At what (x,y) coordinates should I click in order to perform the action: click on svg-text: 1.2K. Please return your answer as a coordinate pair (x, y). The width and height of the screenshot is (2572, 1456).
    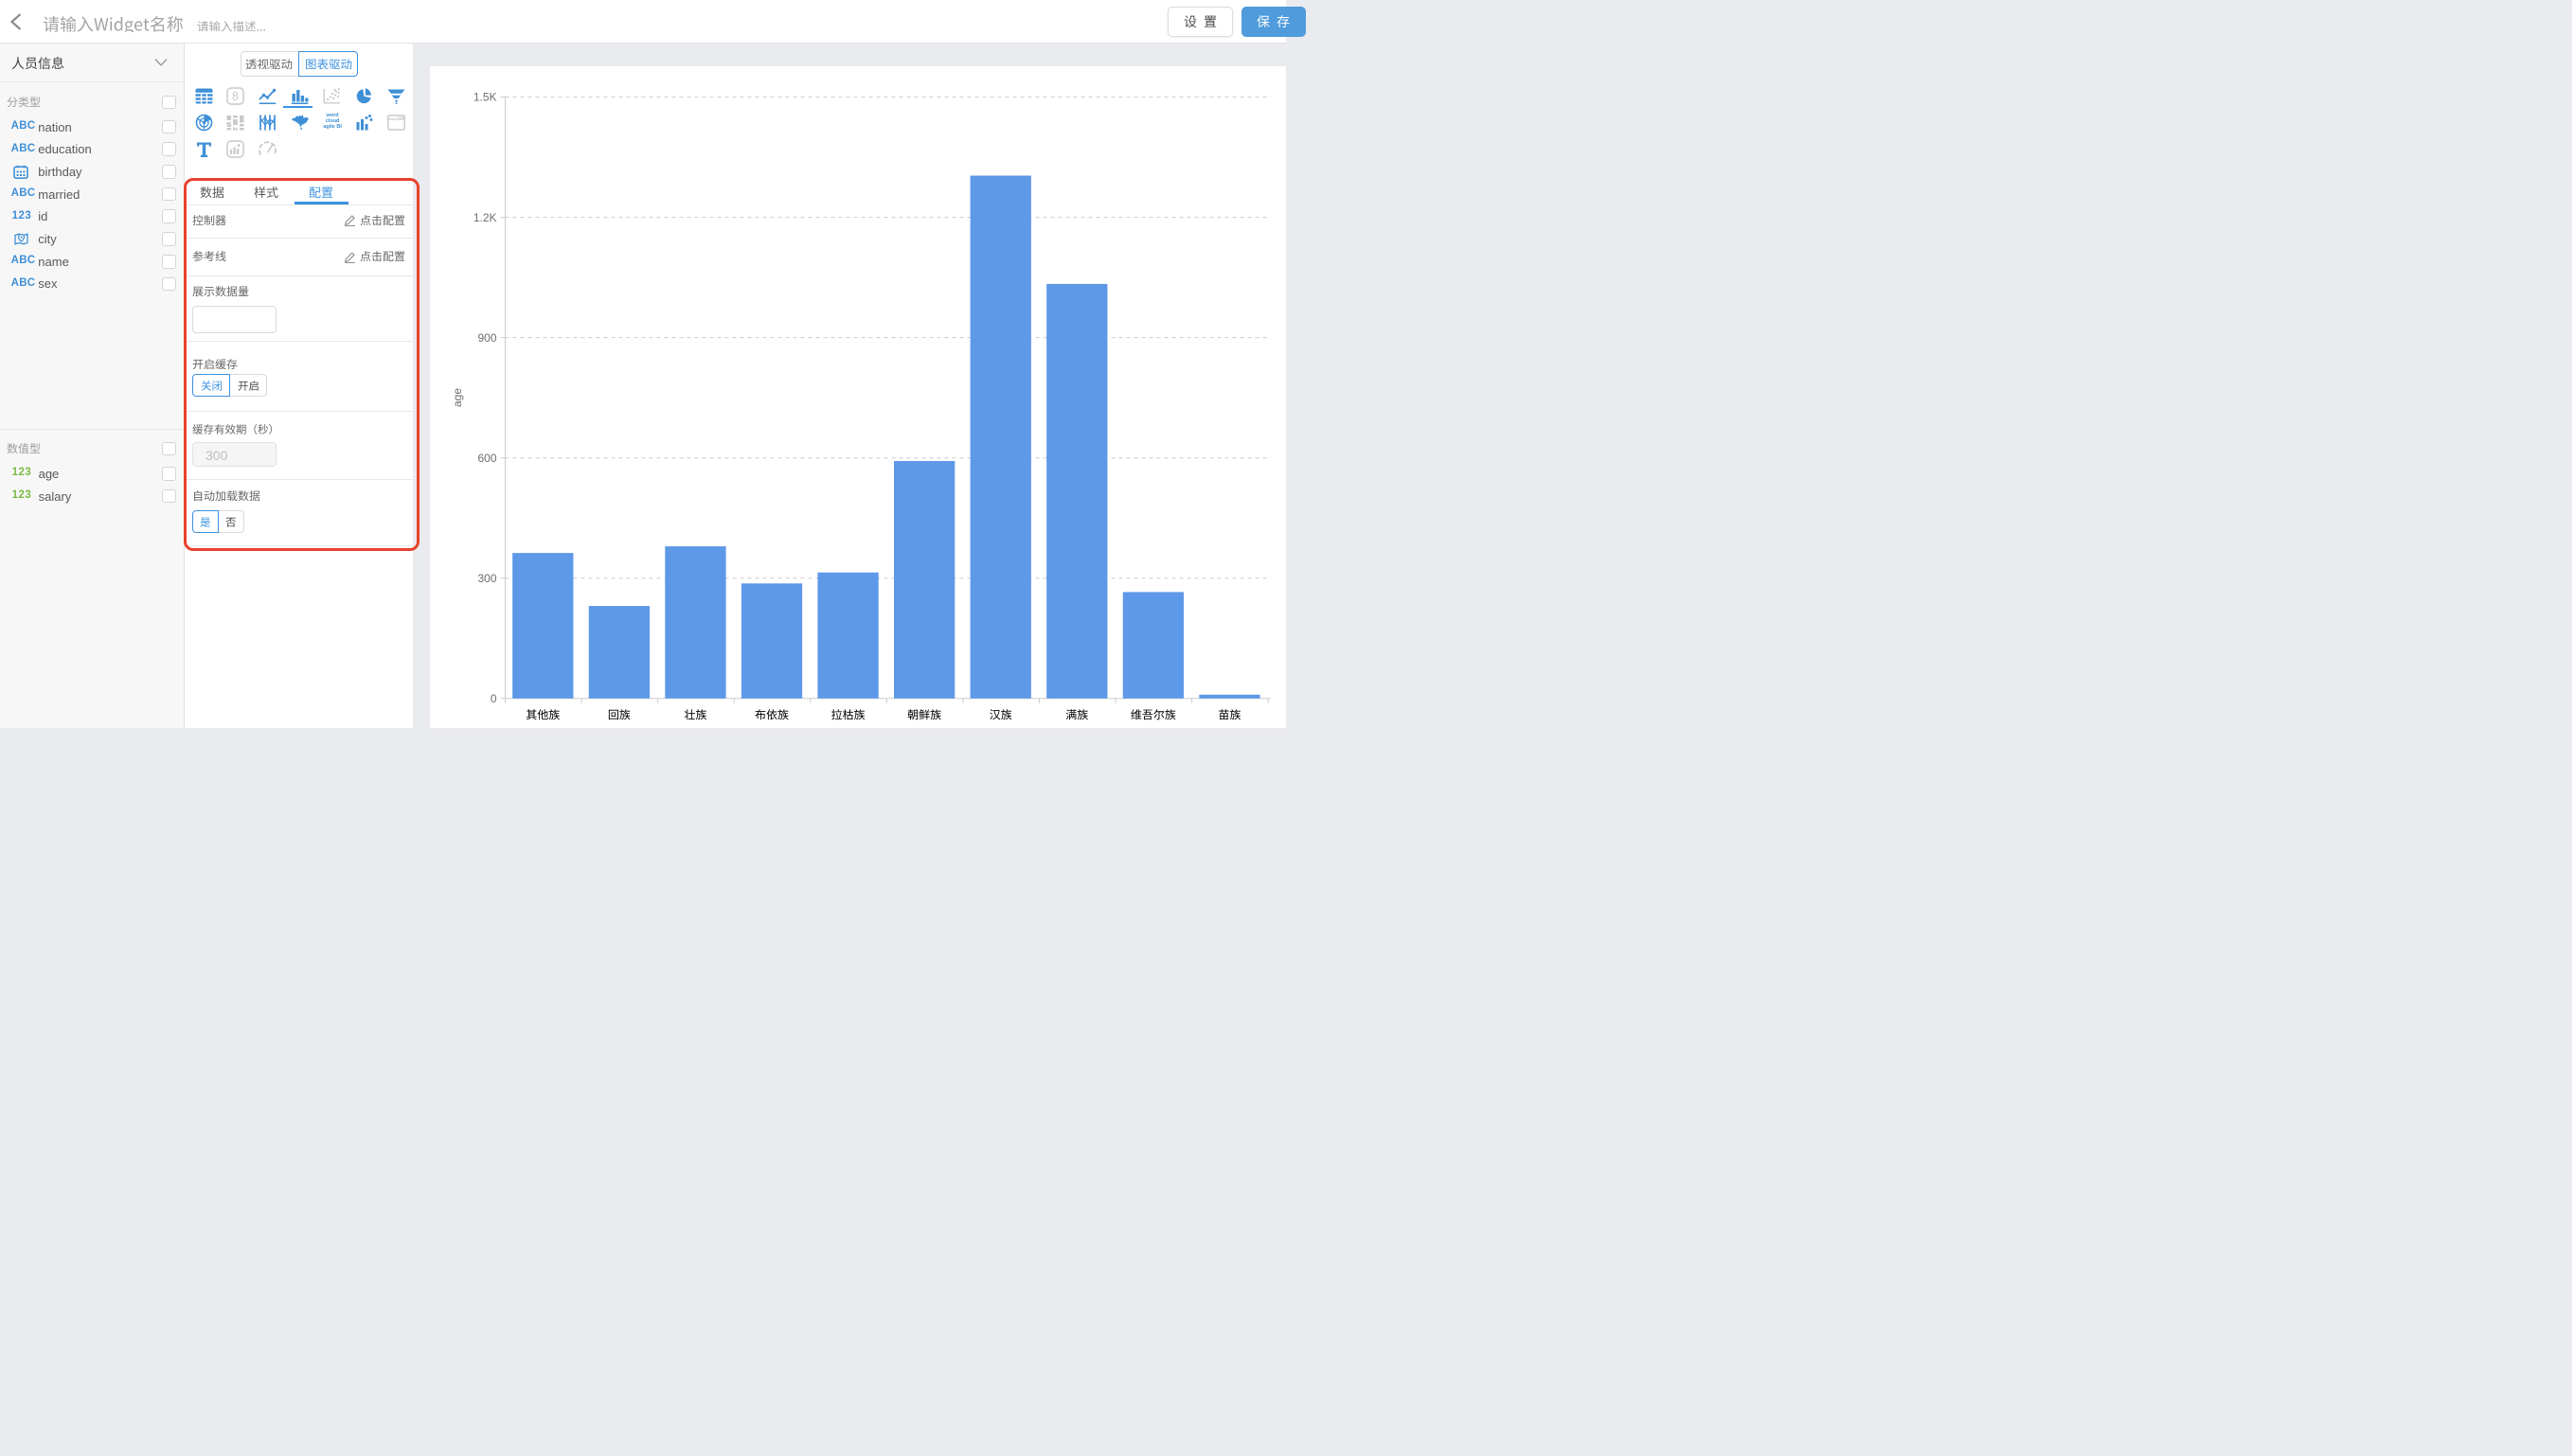
    Looking at the image, I should click on (485, 216).